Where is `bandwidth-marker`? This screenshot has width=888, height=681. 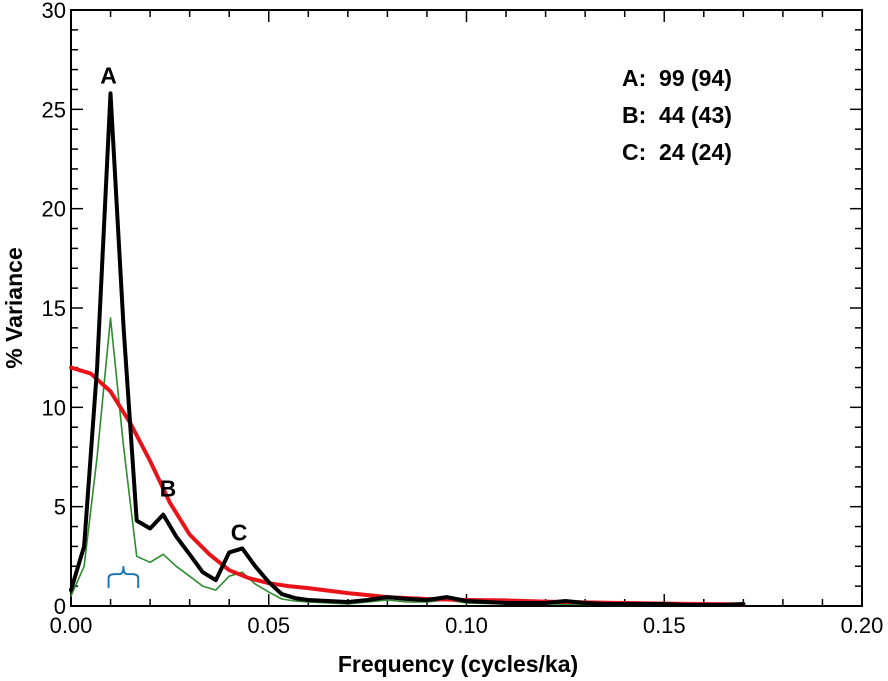 bandwidth-marker is located at coordinates (123, 577).